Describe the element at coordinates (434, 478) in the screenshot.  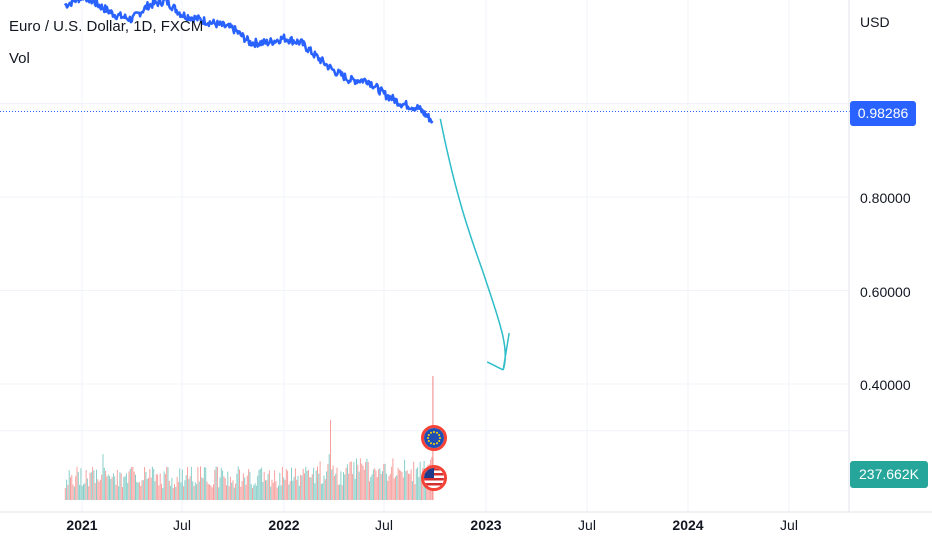
I see `us-flag-icon` at that location.